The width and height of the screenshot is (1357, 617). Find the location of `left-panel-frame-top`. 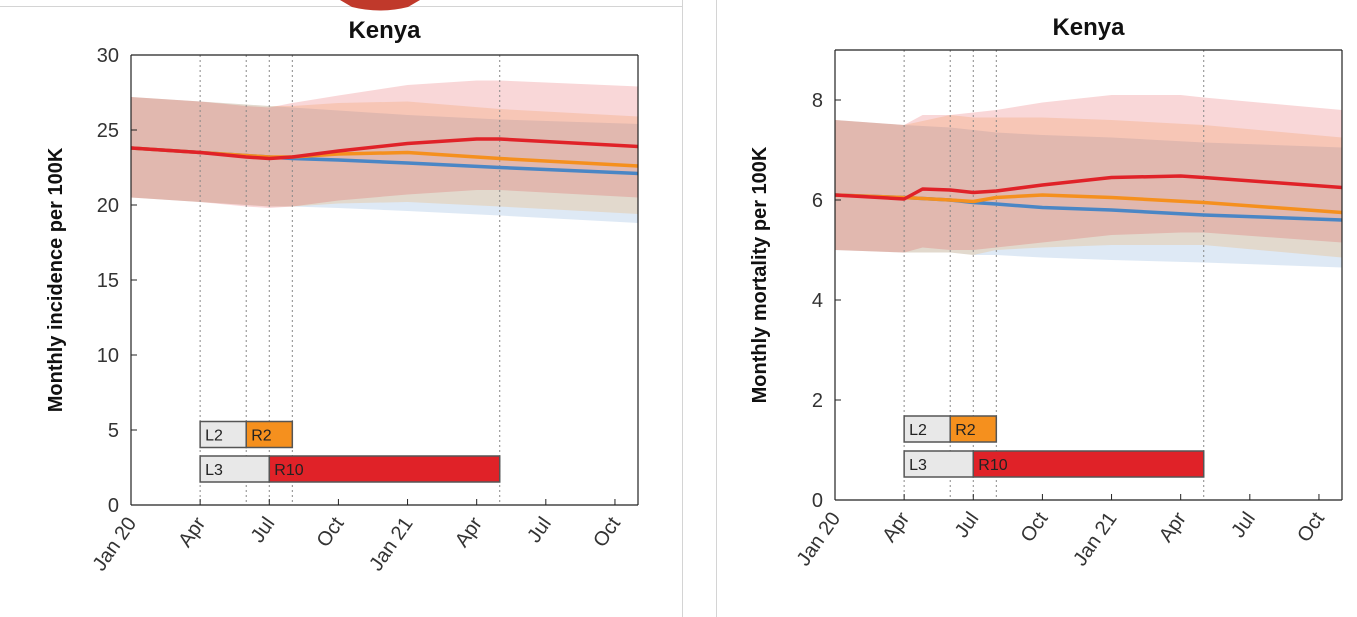

left-panel-frame-top is located at coordinates (341, 6).